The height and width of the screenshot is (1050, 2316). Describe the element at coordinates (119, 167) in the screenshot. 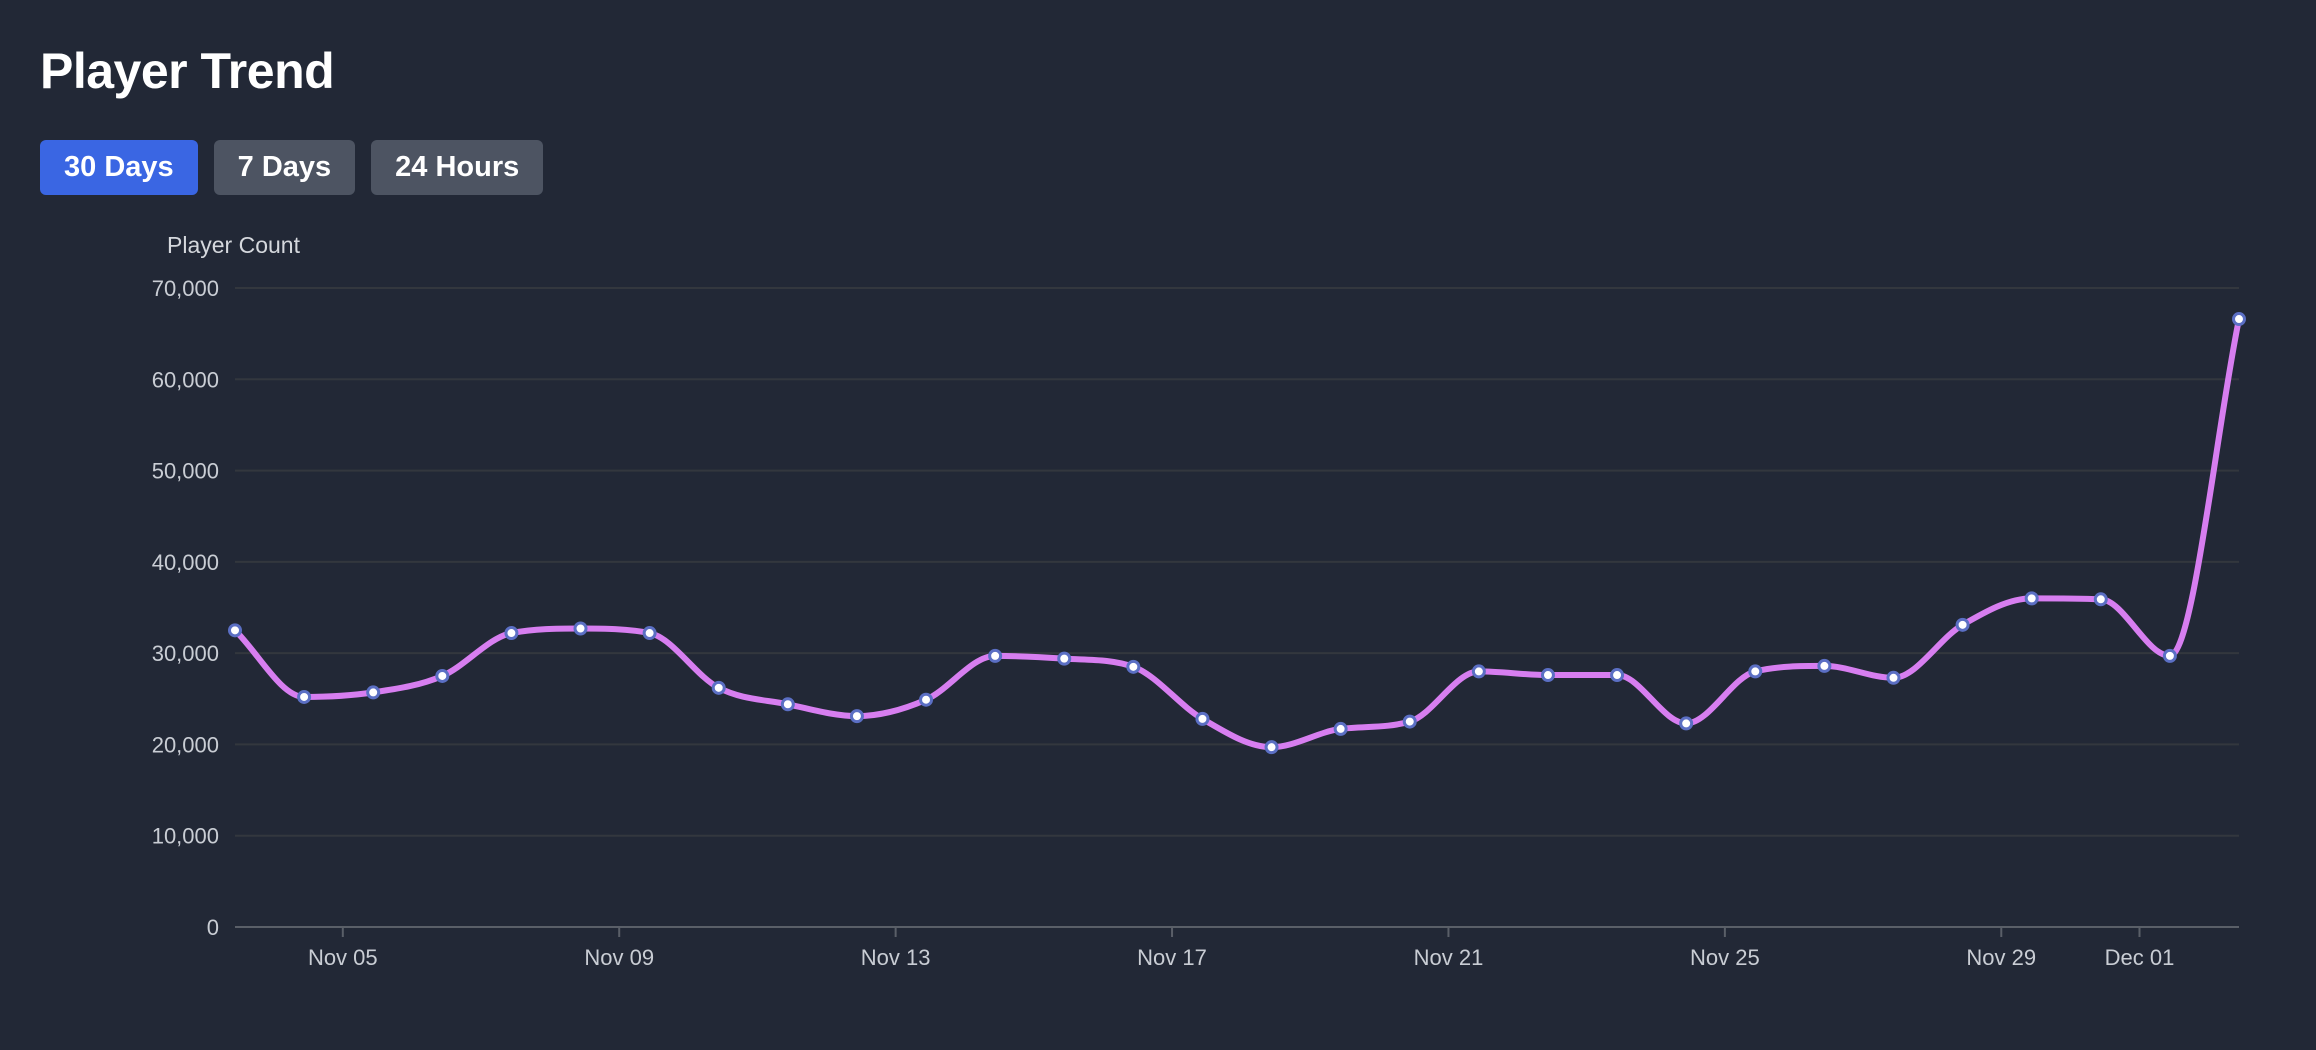

I see `range-30-days-button: 30 Days` at that location.